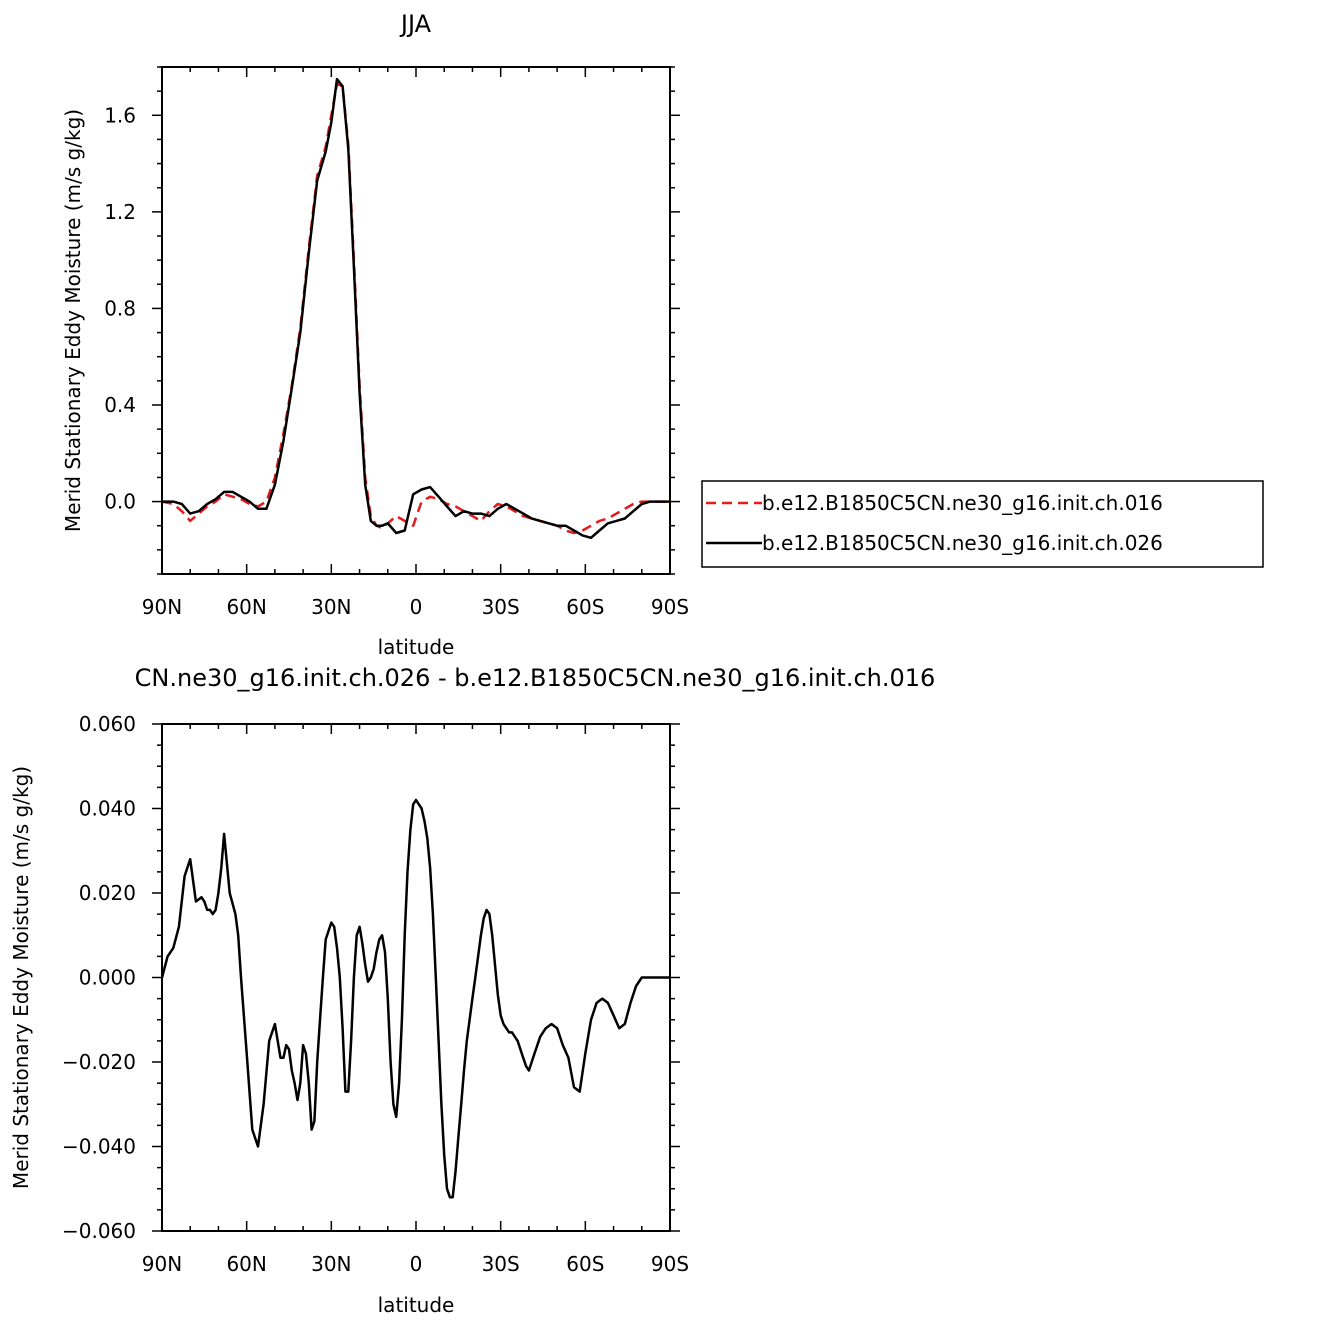 The image size is (1322, 1325). Describe the element at coordinates (962, 503) in the screenshot. I see `legend-label-1: b.e12.B1850C5CN.ne30_g16.init.ch.016` at that location.